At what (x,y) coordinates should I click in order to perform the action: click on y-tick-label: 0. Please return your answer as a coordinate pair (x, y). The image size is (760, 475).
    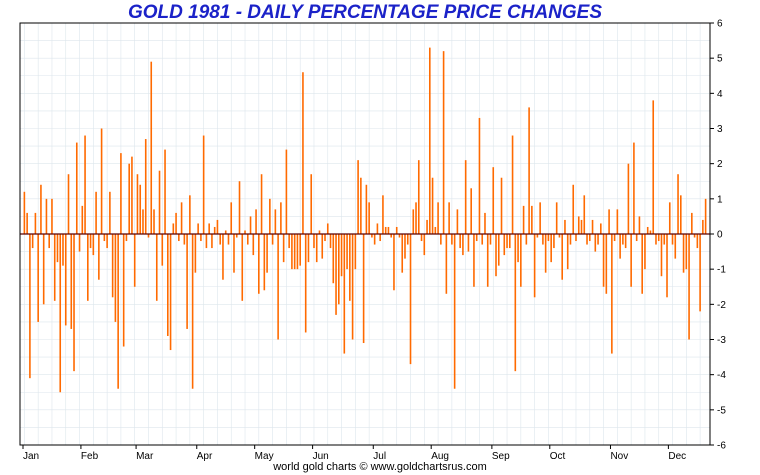
    Looking at the image, I should click on (720, 235).